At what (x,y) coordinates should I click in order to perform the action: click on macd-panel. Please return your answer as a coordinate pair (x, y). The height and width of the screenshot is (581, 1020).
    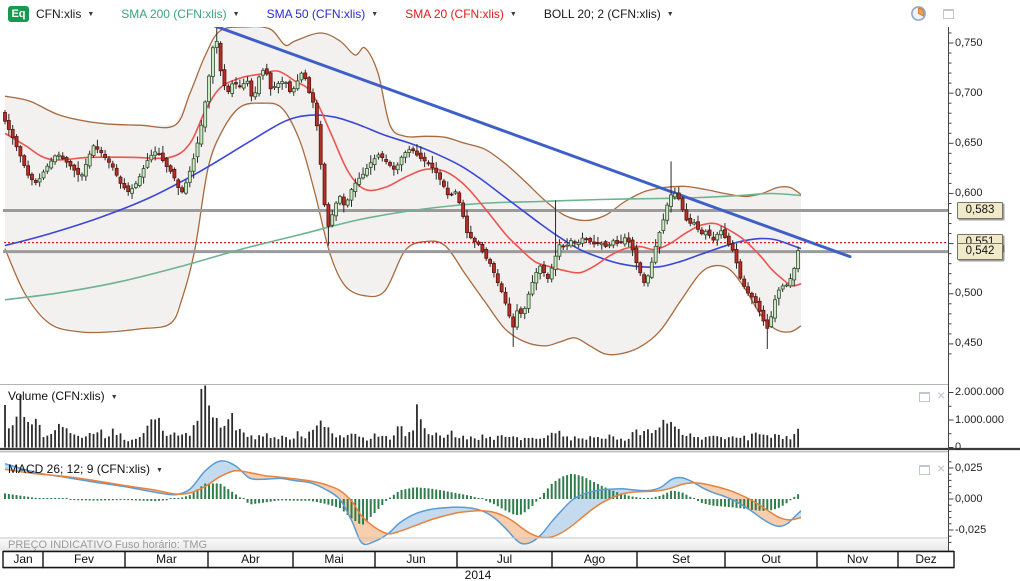
    Looking at the image, I should click on (403, 503).